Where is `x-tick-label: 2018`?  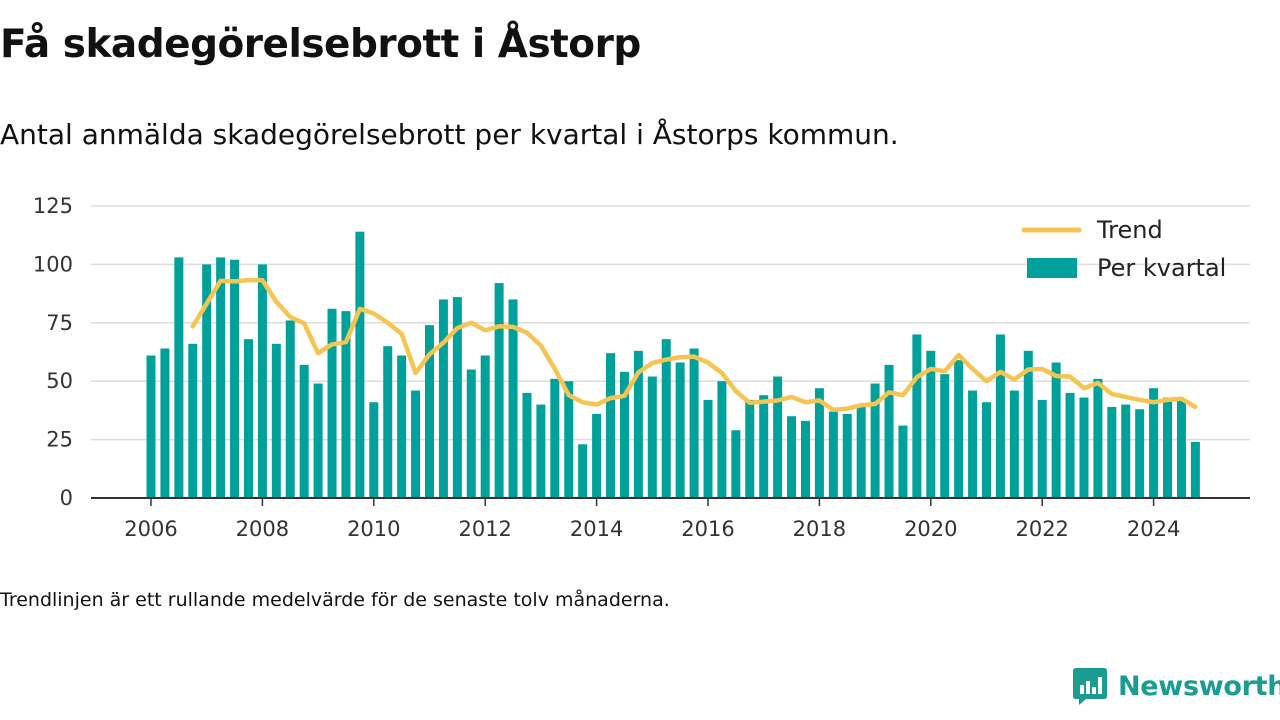 x-tick-label: 2018 is located at coordinates (819, 529).